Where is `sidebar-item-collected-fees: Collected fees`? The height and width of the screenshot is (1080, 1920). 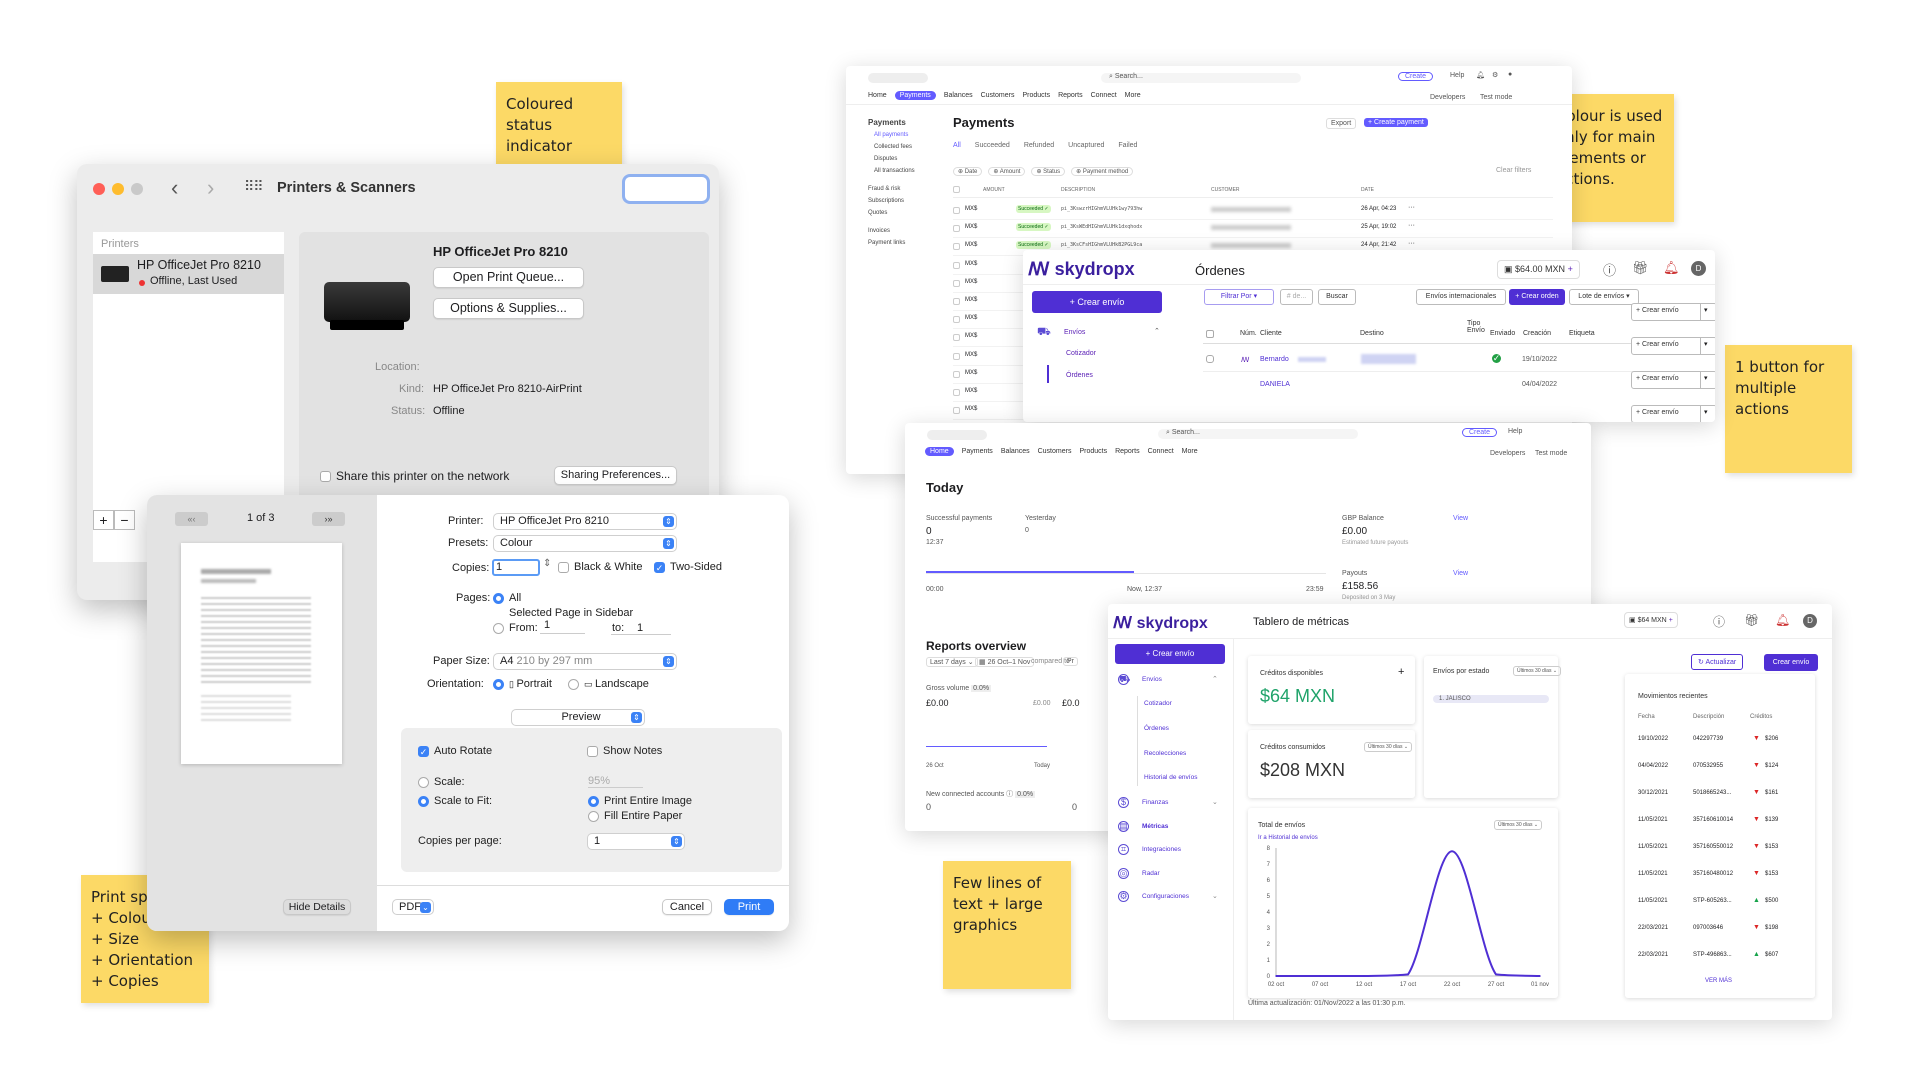 sidebar-item-collected-fees: Collected fees is located at coordinates (893, 147).